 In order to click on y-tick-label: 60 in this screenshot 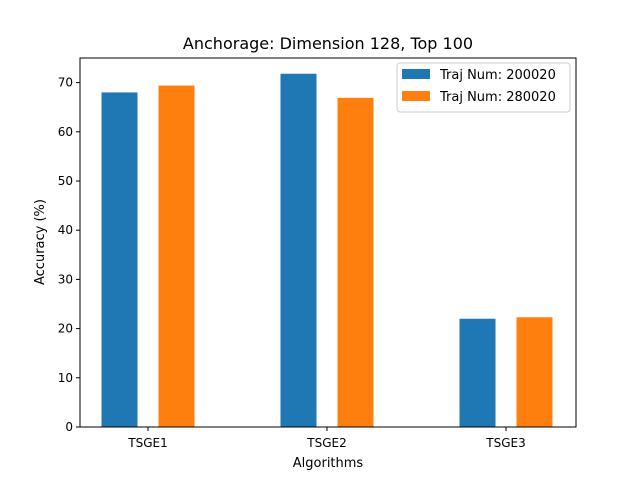, I will do `click(65, 132)`.